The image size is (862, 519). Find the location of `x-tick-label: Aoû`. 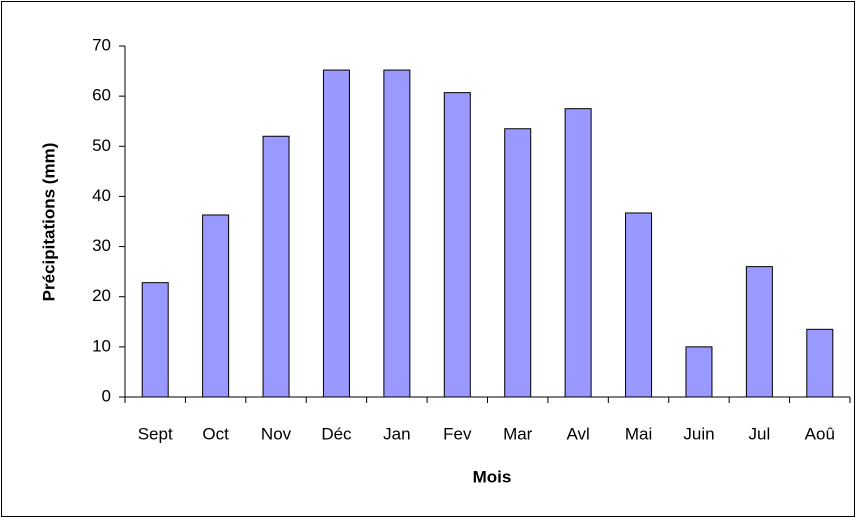

x-tick-label: Aoû is located at coordinates (820, 433).